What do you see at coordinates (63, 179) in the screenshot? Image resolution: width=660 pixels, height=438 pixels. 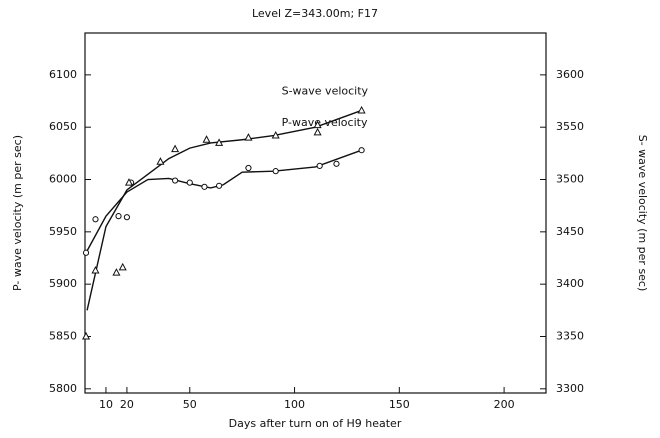 I see `y-tick-label: 6000` at bounding box center [63, 179].